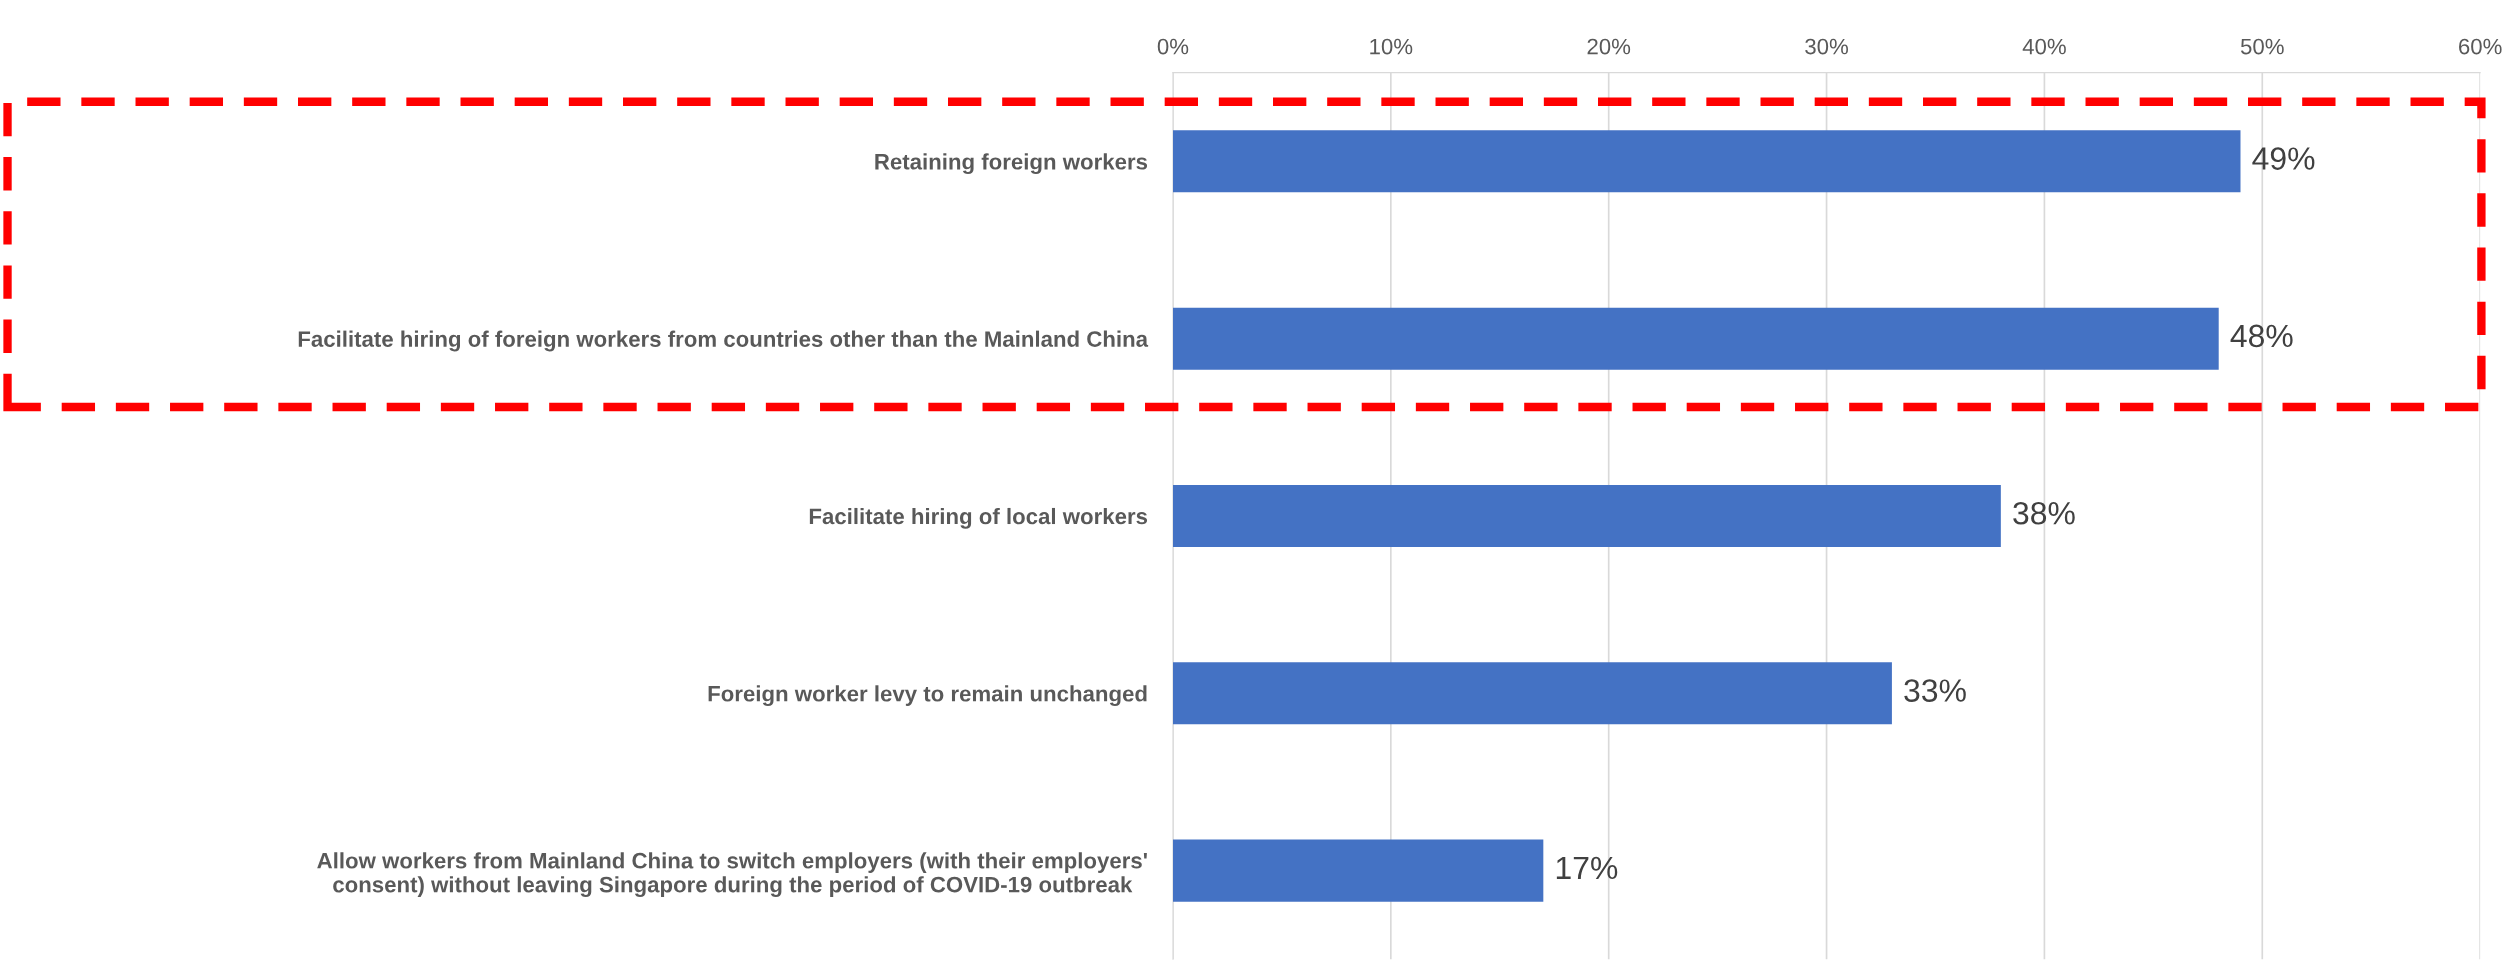 Image resolution: width=2509 pixels, height=969 pixels. Describe the element at coordinates (1391, 46) in the screenshot. I see `x-tick-label: 10%` at that location.